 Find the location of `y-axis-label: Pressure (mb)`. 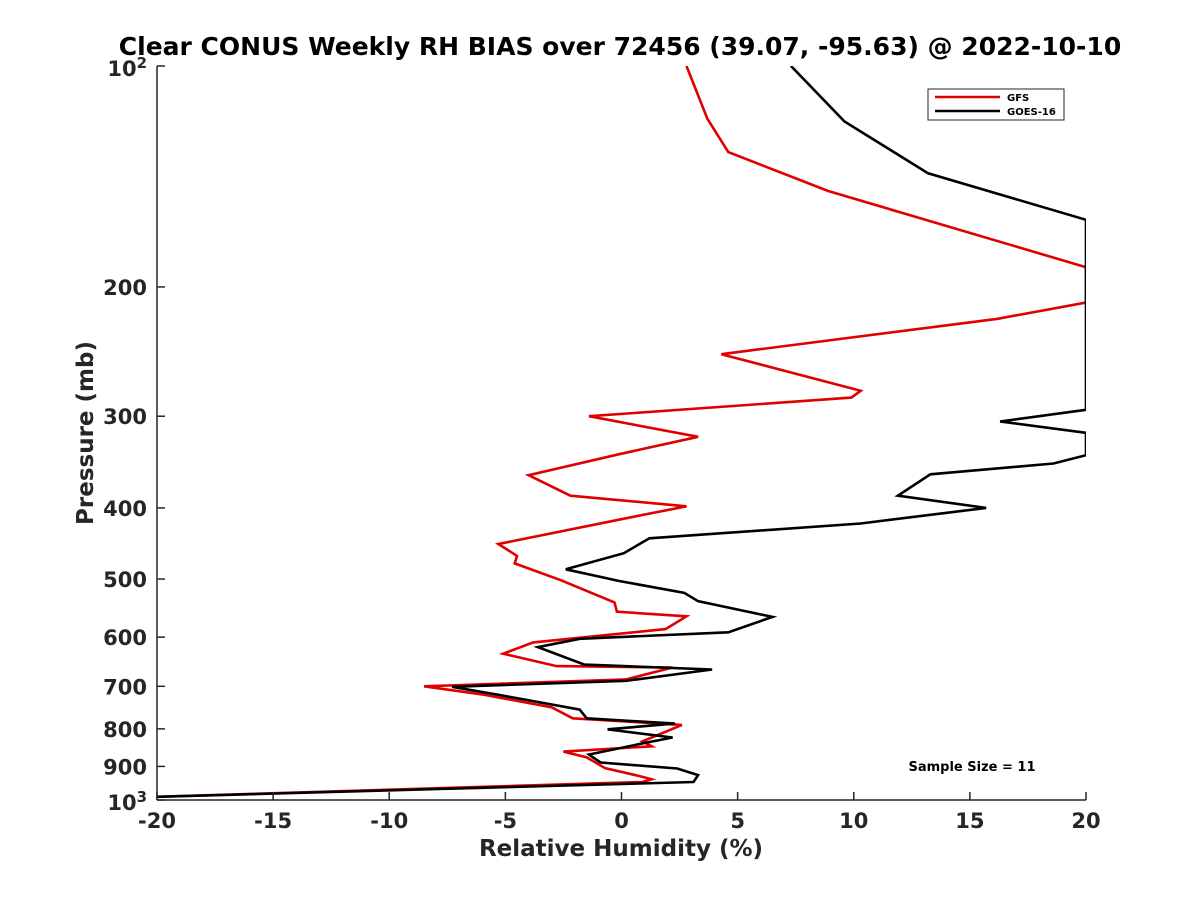

y-axis-label: Pressure (mb) is located at coordinates (86, 433).